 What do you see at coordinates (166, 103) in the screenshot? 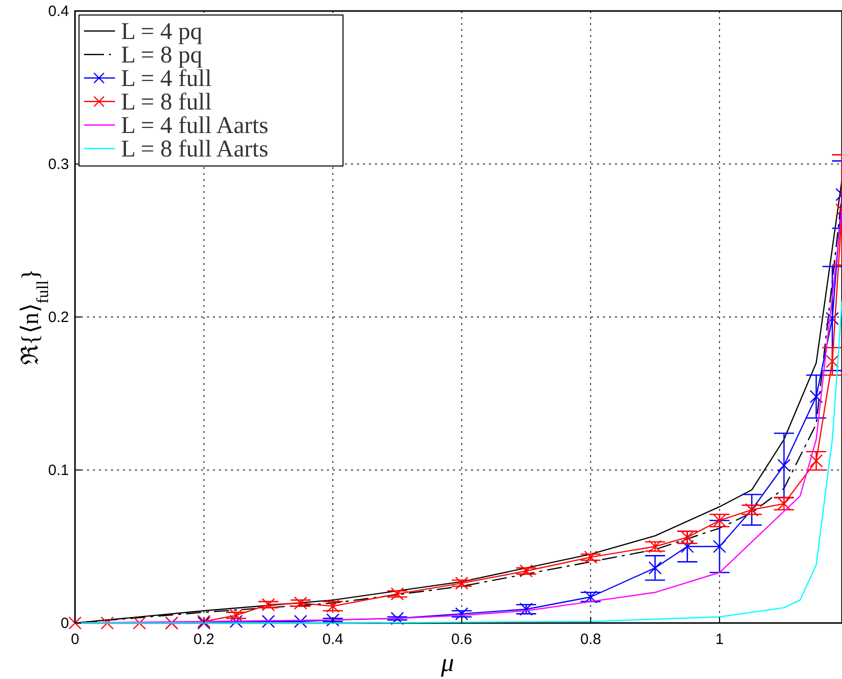
I see `legend-label: L = 8 full` at bounding box center [166, 103].